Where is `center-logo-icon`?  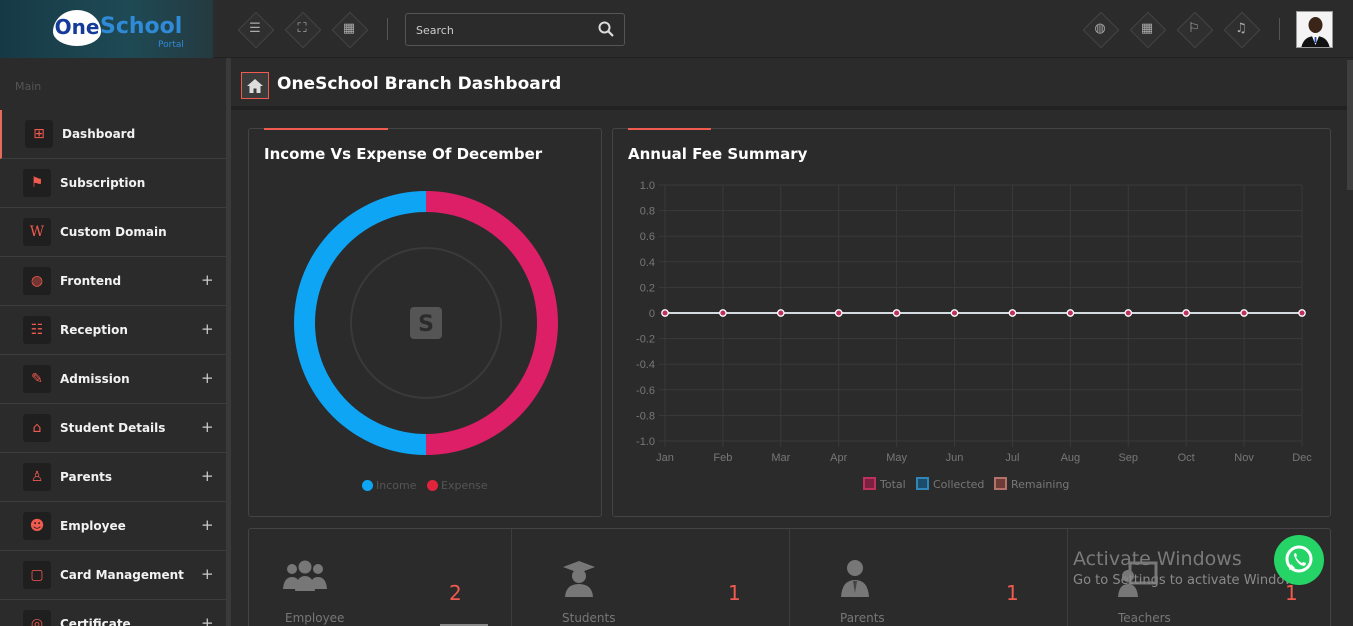 center-logo-icon is located at coordinates (426, 323).